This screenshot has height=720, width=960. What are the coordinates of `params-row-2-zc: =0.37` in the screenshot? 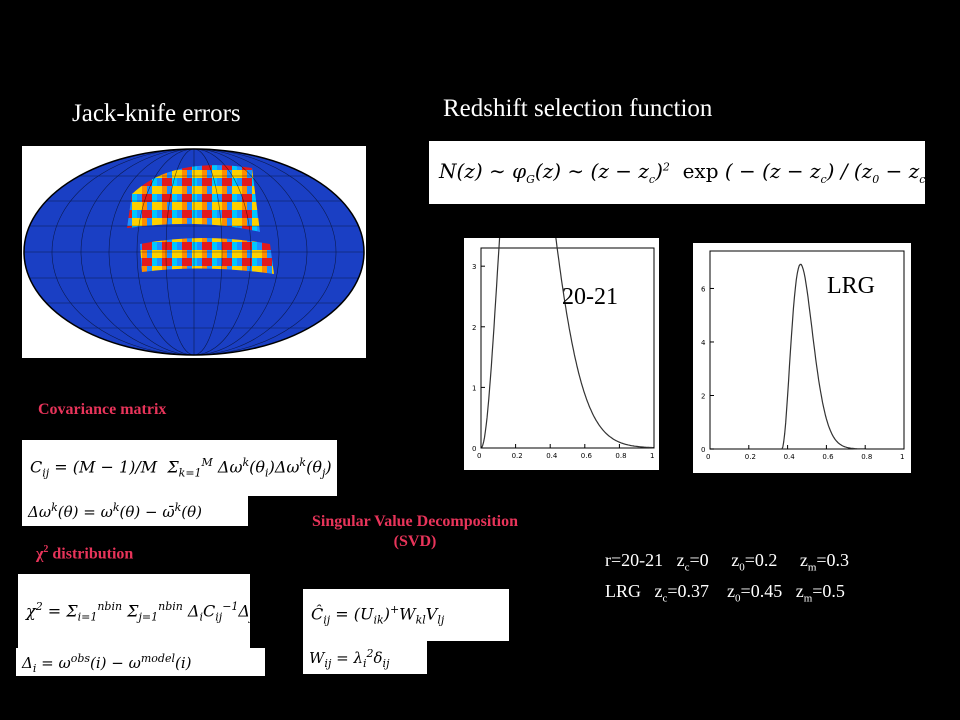 It's located at (688, 590).